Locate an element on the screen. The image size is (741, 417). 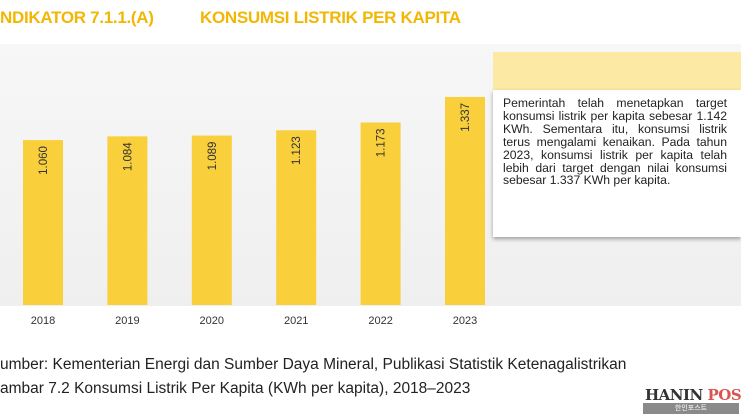
value-label-2020: 1.089 is located at coordinates (213, 156).